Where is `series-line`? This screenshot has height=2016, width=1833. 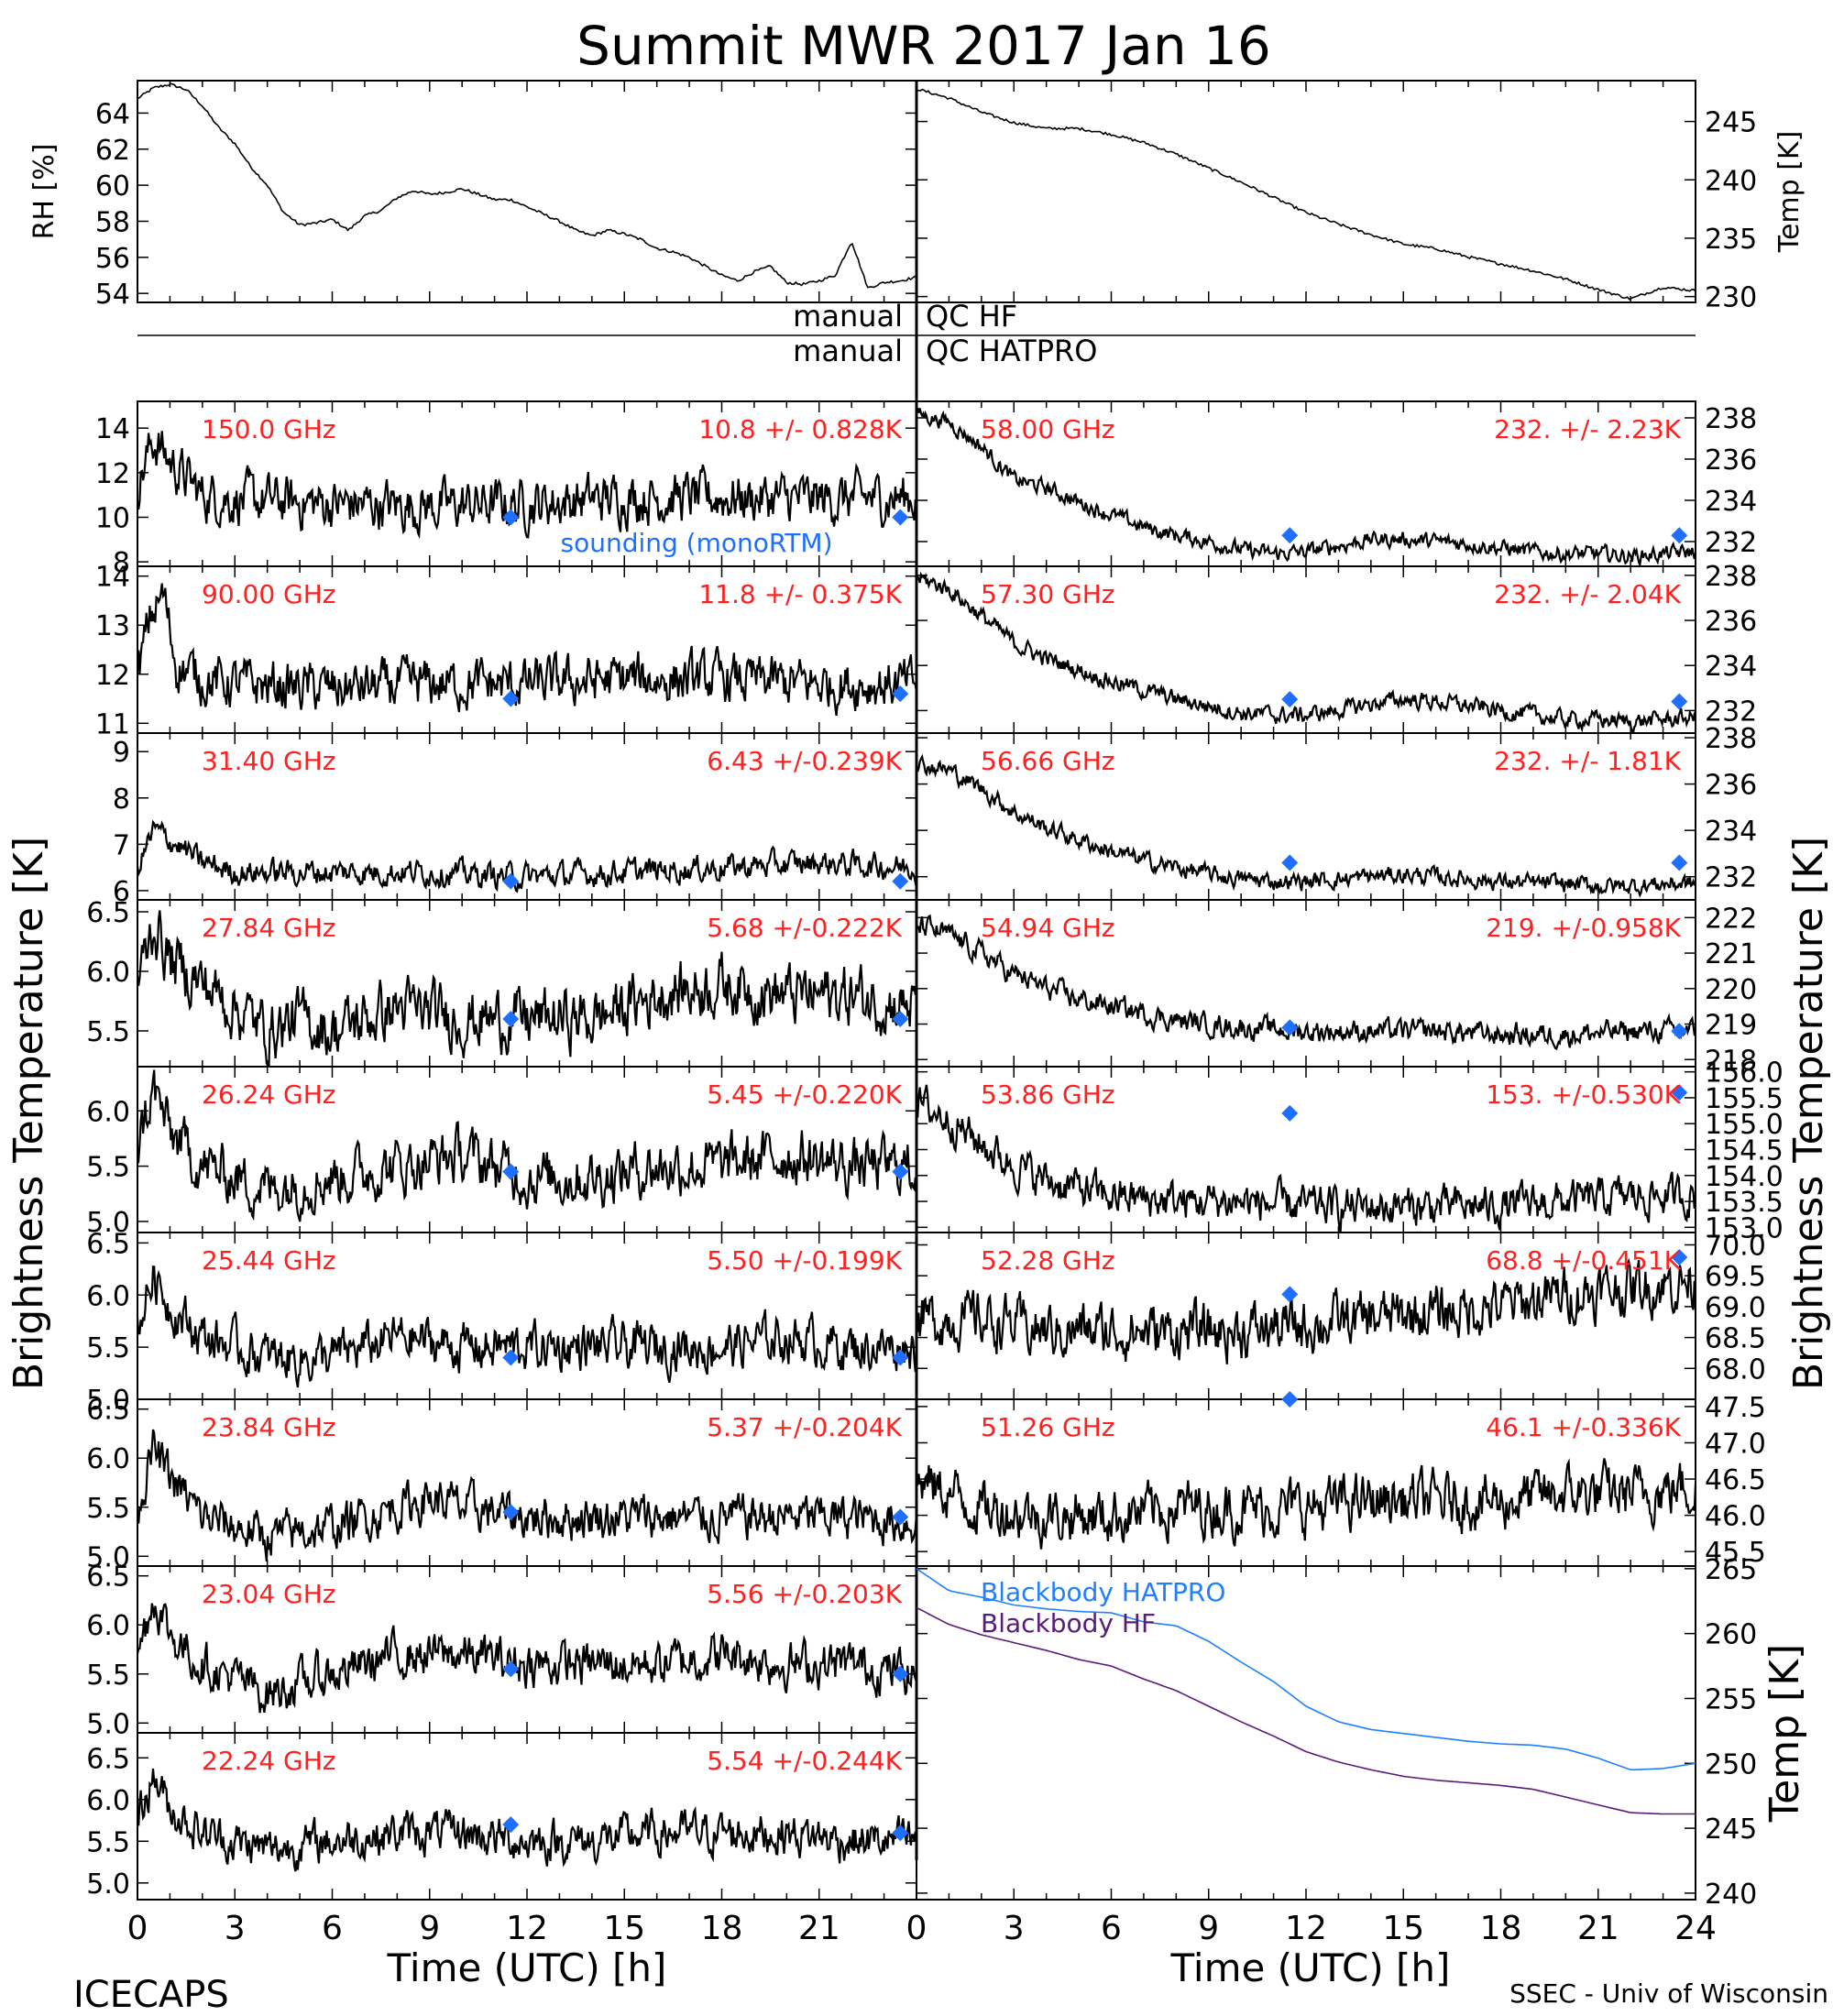 series-line is located at coordinates (526, 185).